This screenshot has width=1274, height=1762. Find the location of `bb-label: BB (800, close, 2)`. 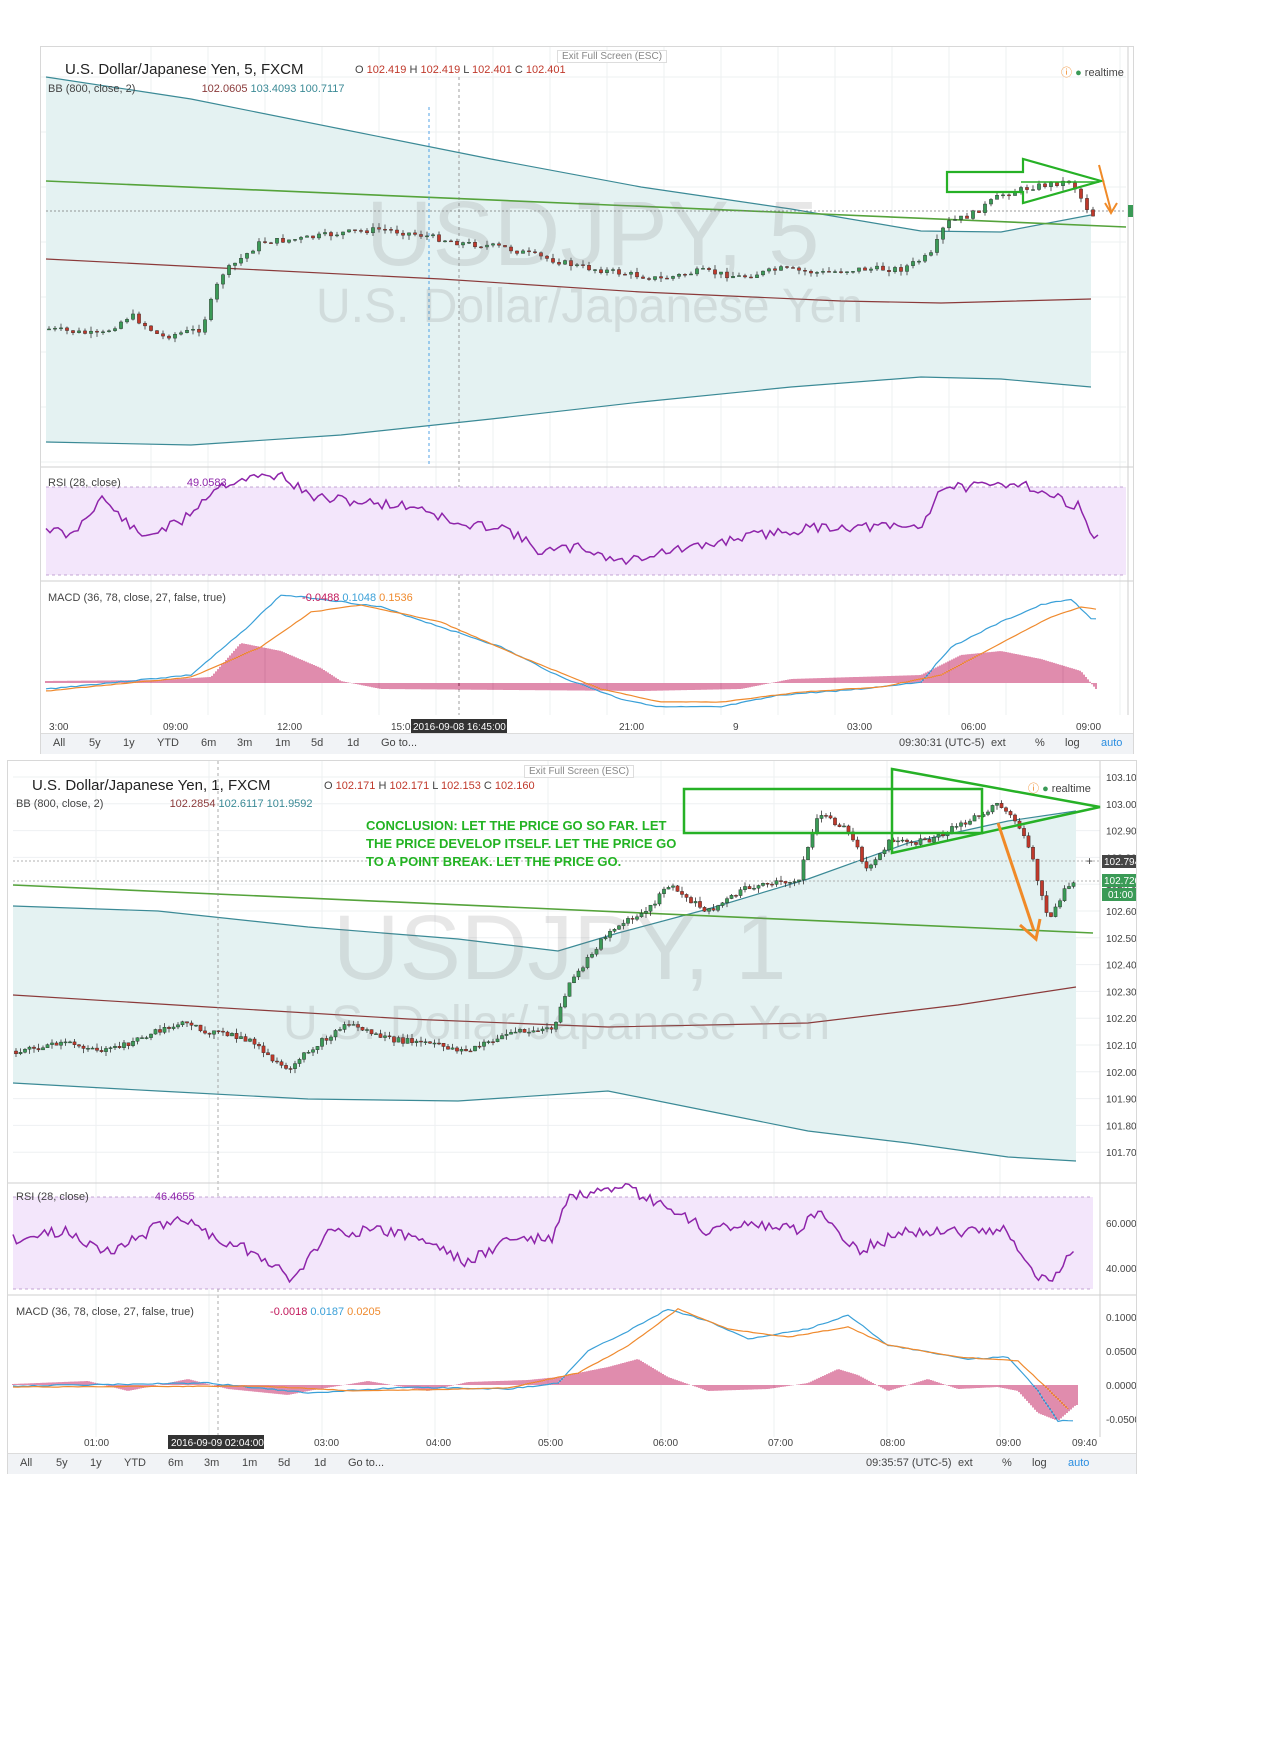

bb-label: BB (800, close, 2) is located at coordinates (92, 89).